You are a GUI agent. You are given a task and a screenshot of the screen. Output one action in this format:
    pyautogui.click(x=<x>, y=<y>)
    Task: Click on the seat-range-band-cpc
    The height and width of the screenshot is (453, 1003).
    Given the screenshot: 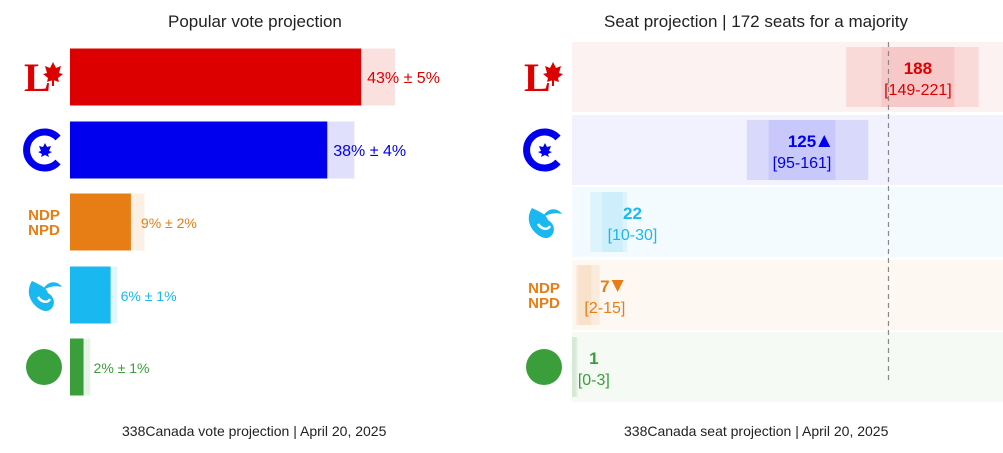 What is the action you would take?
    pyautogui.click(x=807, y=150)
    